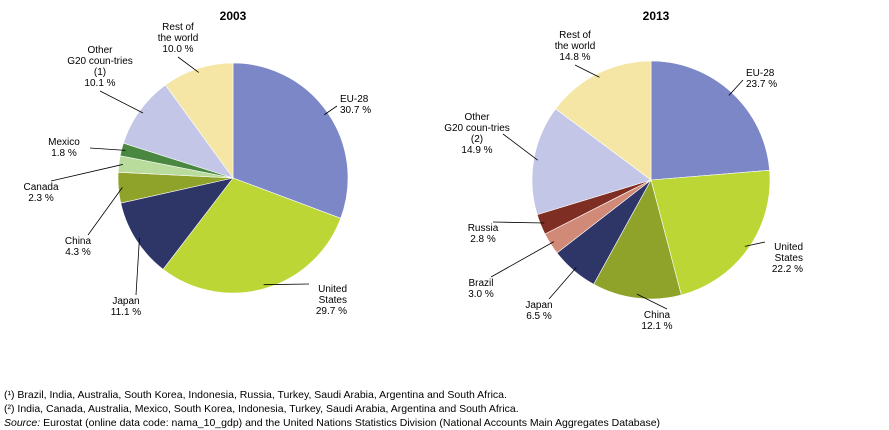 The height and width of the screenshot is (430, 889). Describe the element at coordinates (107, 149) in the screenshot. I see `leader-line-mexico` at that location.